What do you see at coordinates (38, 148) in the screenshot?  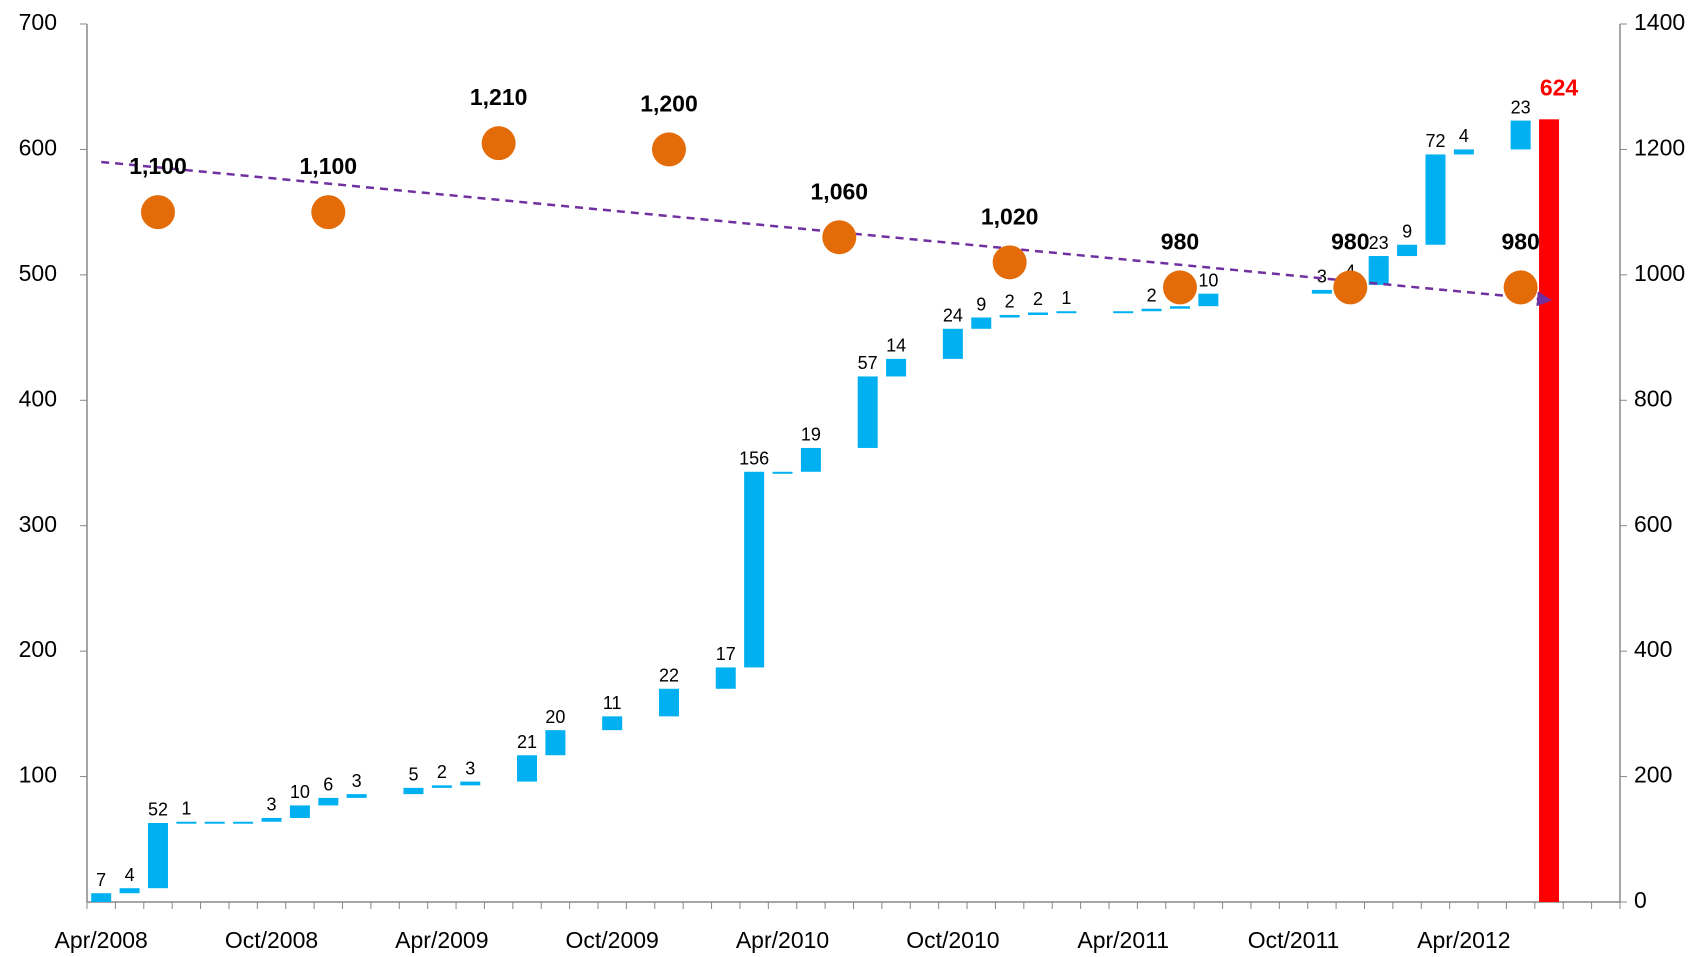 I see `y-tick-label: 600` at bounding box center [38, 148].